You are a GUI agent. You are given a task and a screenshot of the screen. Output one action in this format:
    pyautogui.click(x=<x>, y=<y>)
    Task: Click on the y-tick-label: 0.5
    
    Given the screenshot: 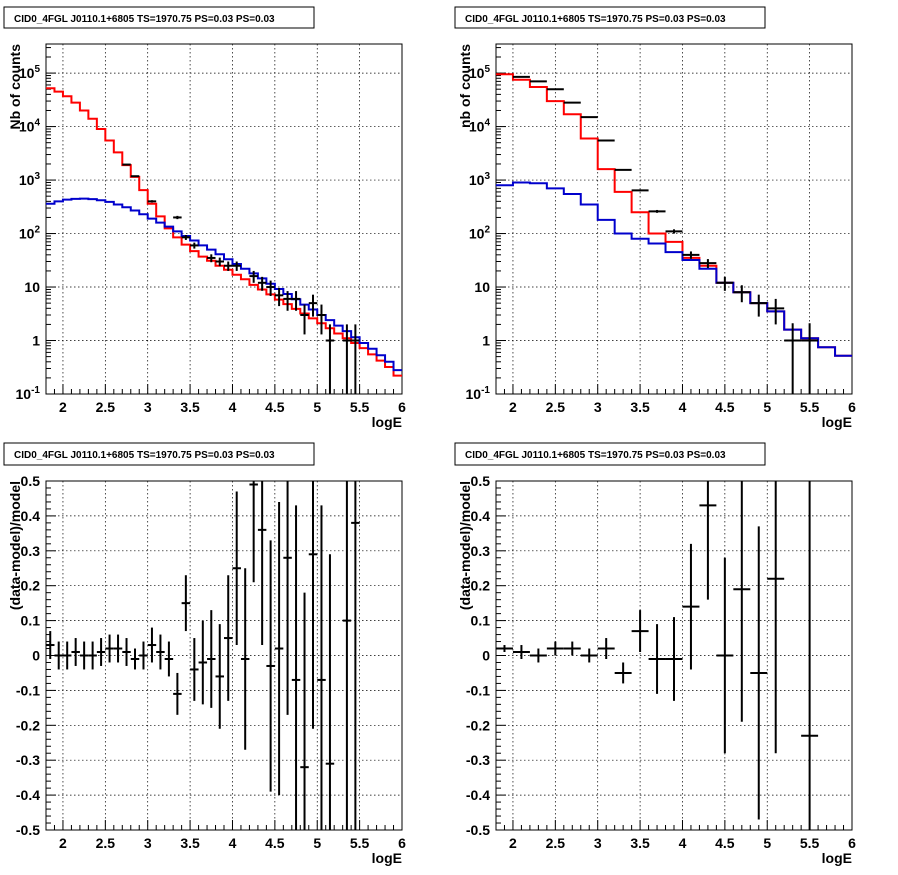 What is the action you would take?
    pyautogui.click(x=31, y=481)
    